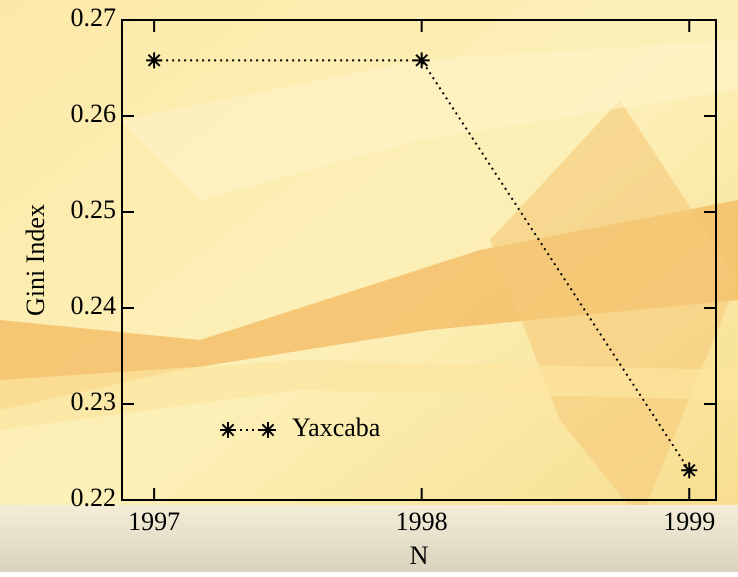  Describe the element at coordinates (94, 113) in the screenshot. I see `y-tick-label: 0.26` at that location.